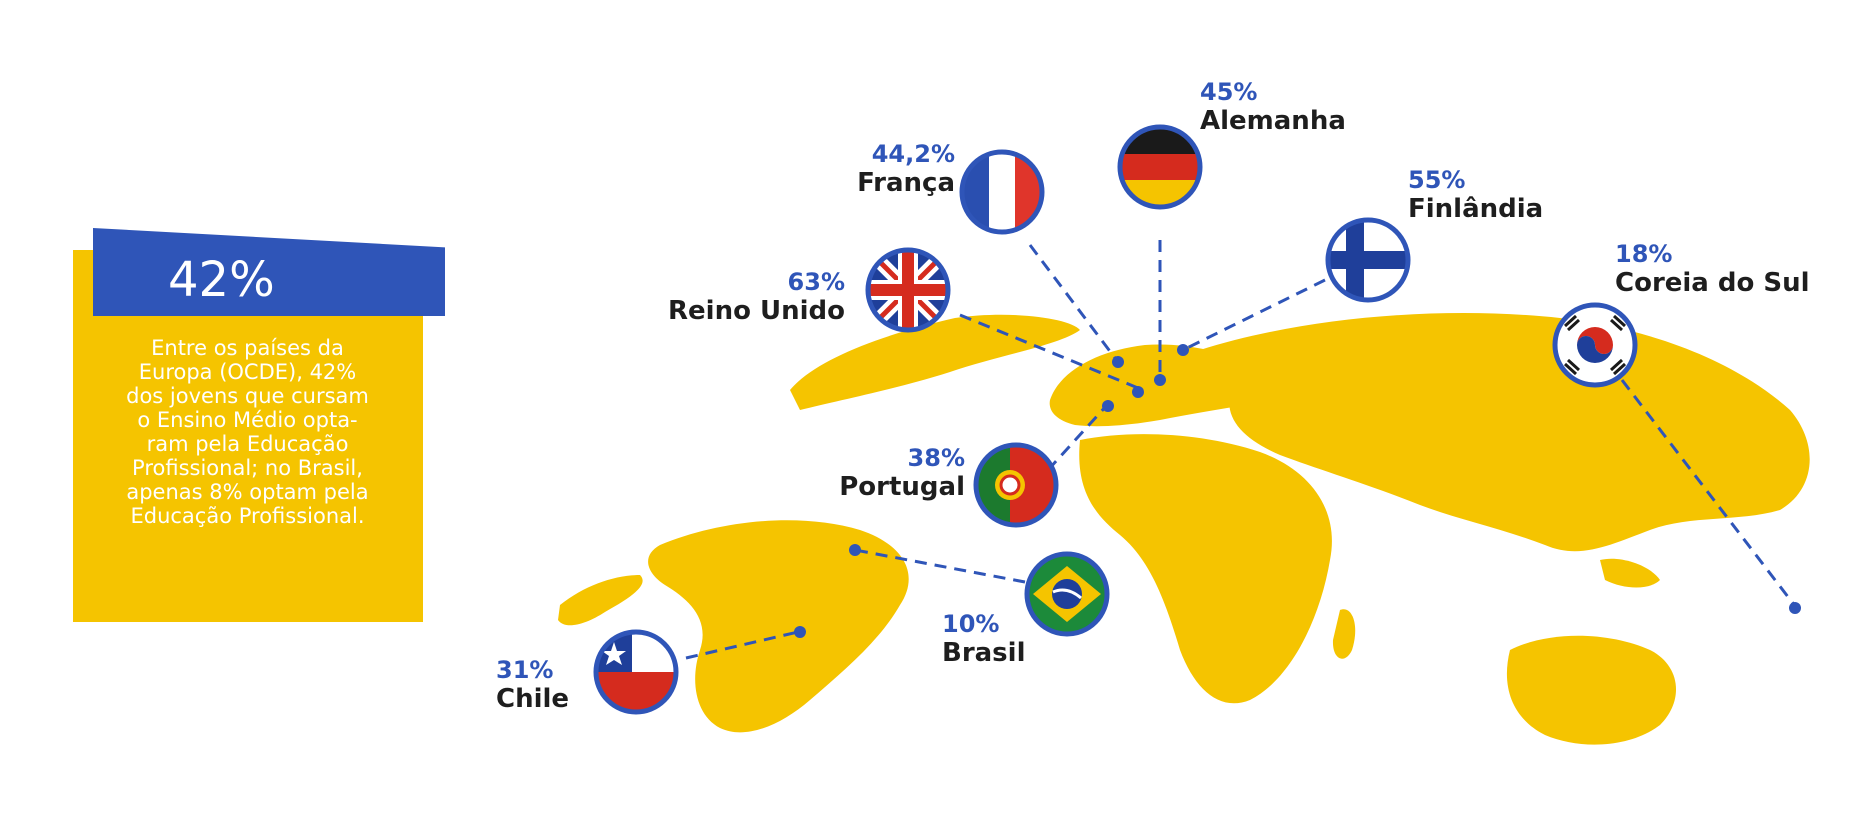  Describe the element at coordinates (1591, 690) in the screenshot. I see `australia-landmass` at that location.